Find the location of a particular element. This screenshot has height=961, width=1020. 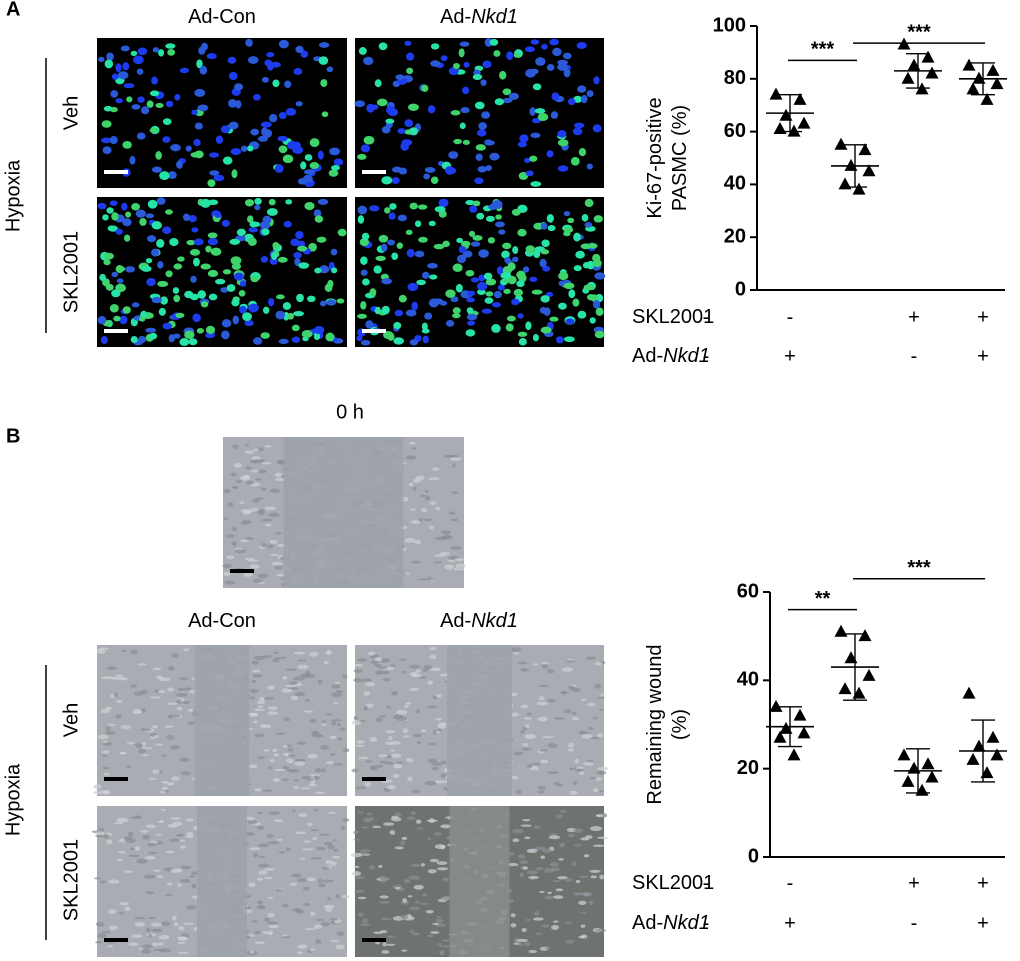

condition-sign: + is located at coordinates (790, 923).